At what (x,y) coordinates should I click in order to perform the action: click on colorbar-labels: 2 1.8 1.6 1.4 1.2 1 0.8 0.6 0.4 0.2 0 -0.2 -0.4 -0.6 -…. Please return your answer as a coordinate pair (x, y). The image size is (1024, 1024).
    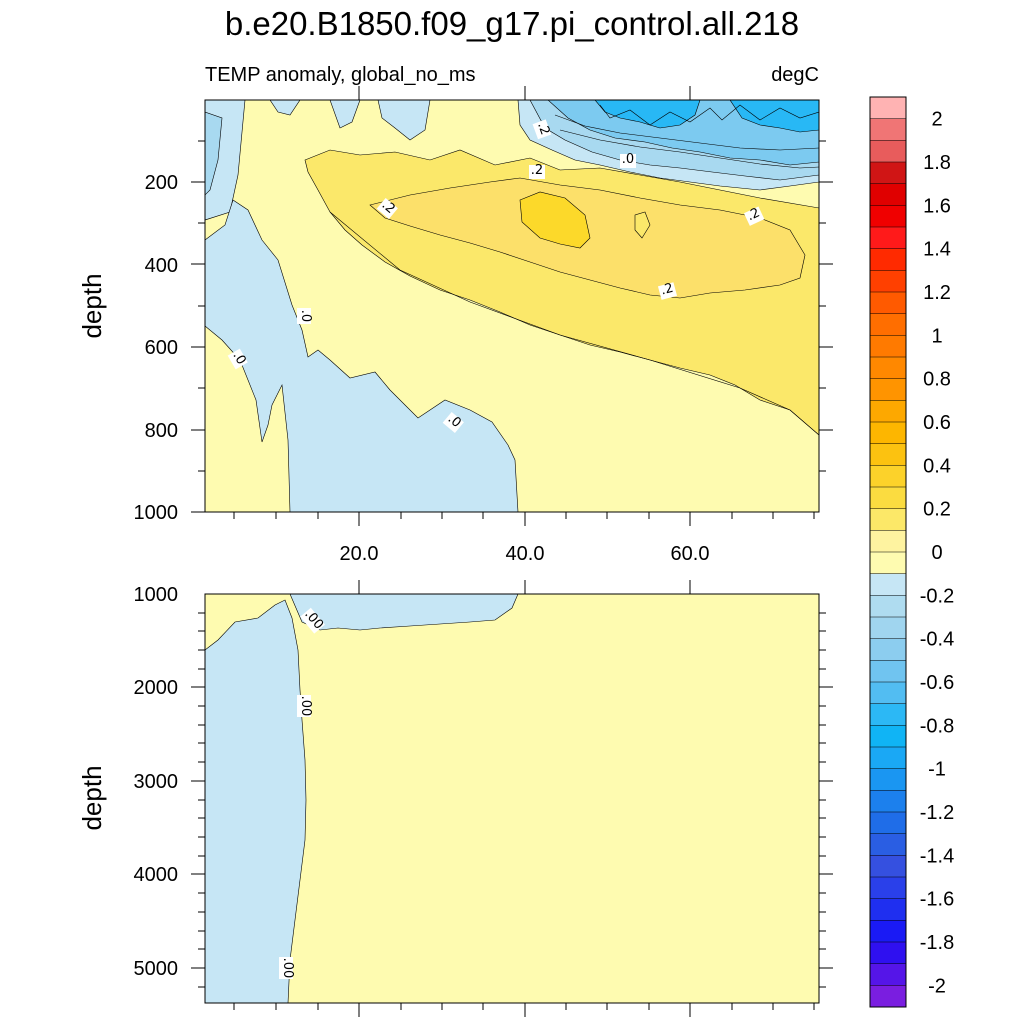
    Looking at the image, I should click on (937, 553).